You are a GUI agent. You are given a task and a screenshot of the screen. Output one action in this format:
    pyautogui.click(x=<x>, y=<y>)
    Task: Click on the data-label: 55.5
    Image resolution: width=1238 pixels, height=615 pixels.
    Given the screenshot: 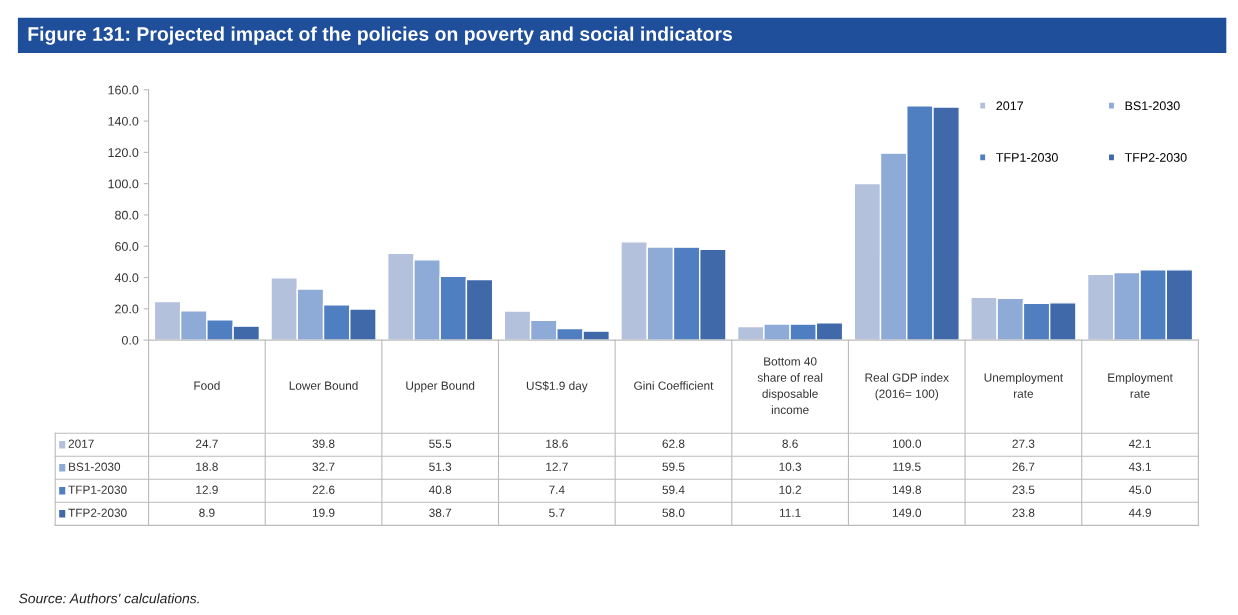 What is the action you would take?
    pyautogui.click(x=440, y=443)
    